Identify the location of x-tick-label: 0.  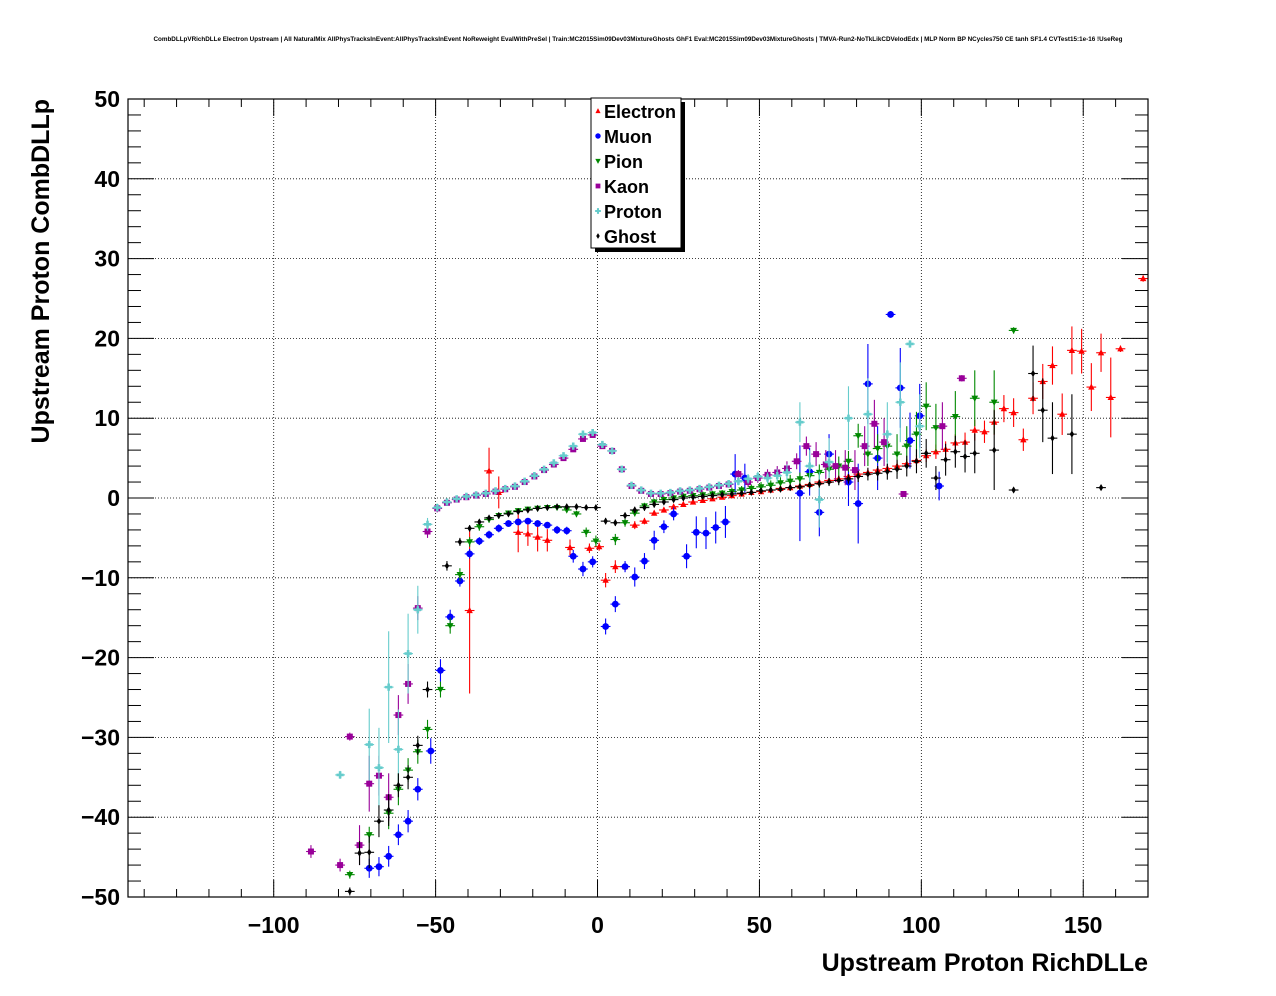
(597, 925).